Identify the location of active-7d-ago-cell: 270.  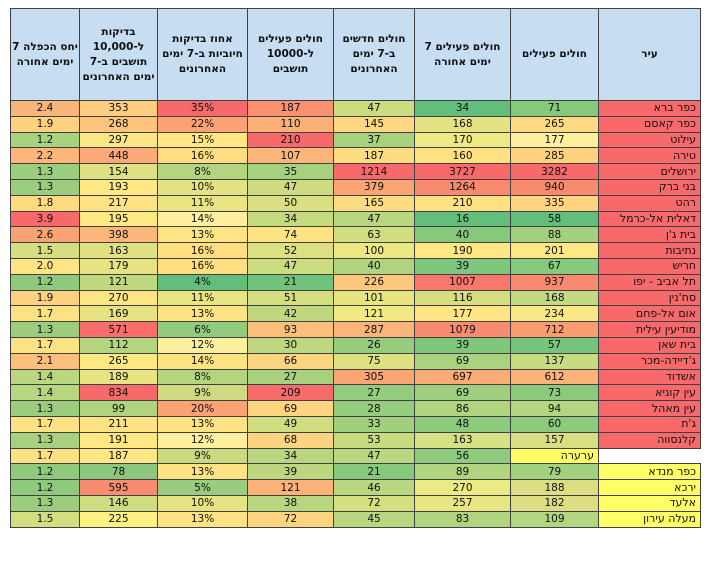
(462, 487).